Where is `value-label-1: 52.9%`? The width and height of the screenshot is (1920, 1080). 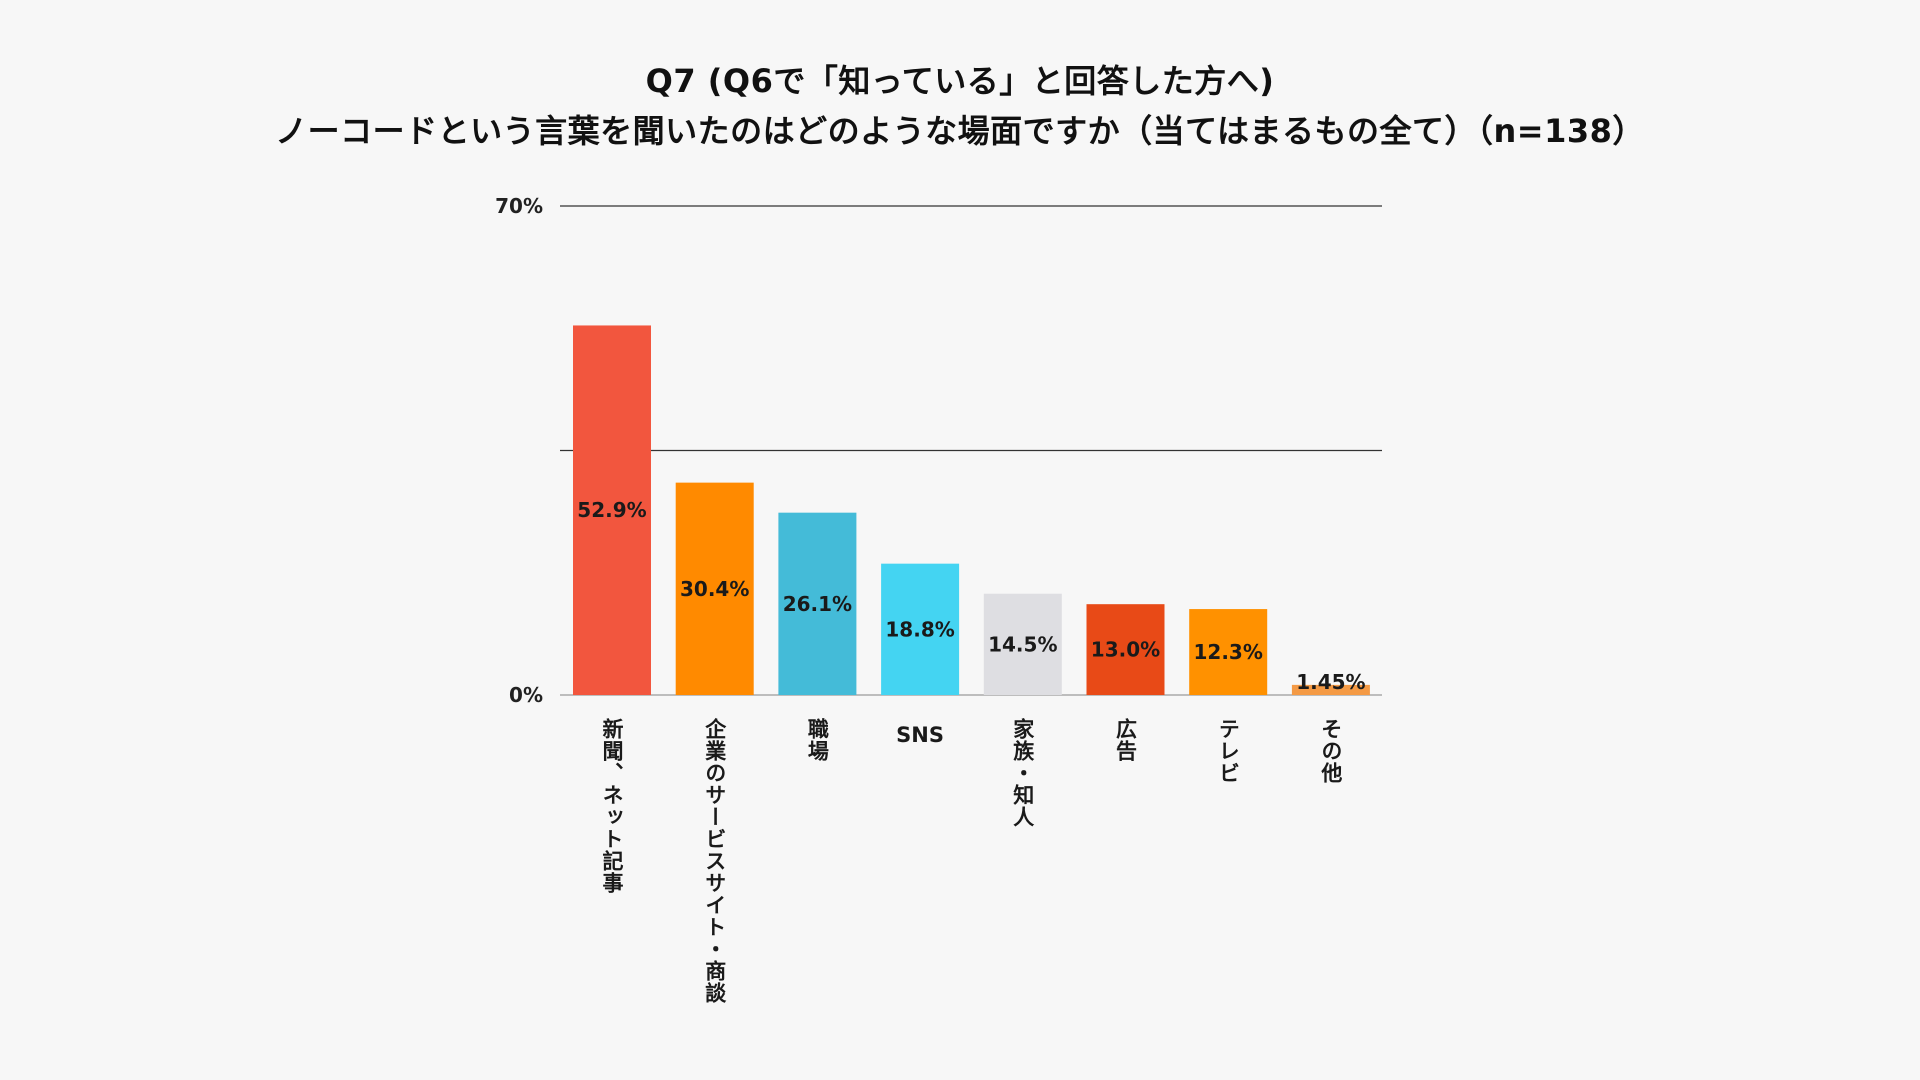 value-label-1: 52.9% is located at coordinates (611, 510).